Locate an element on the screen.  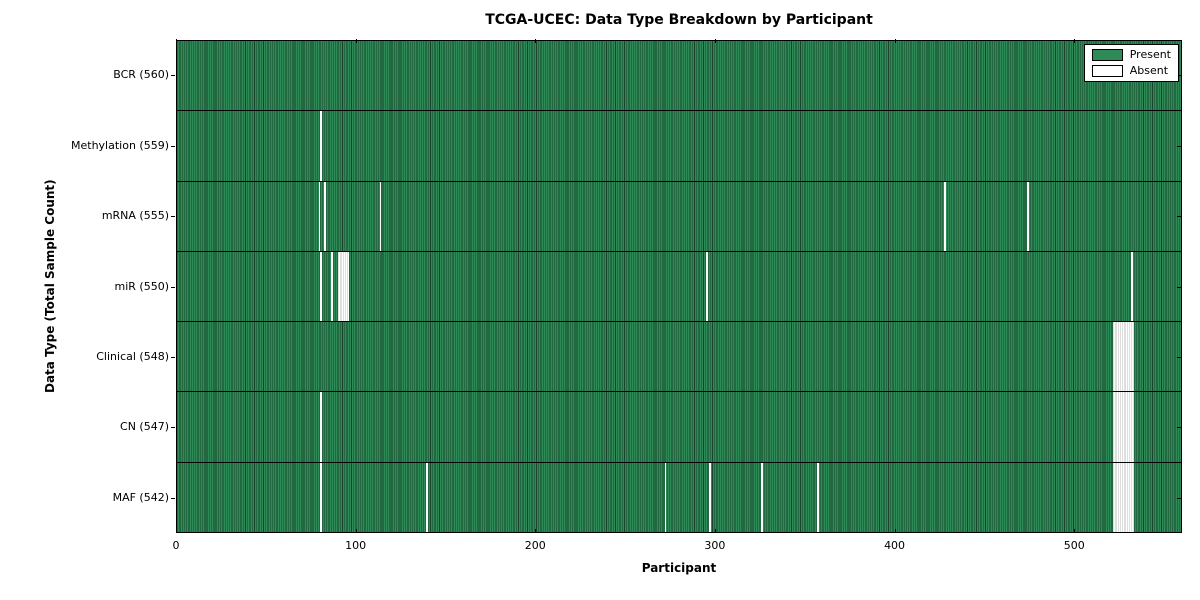
x-tick-label: 300 is located at coordinates (715, 545).